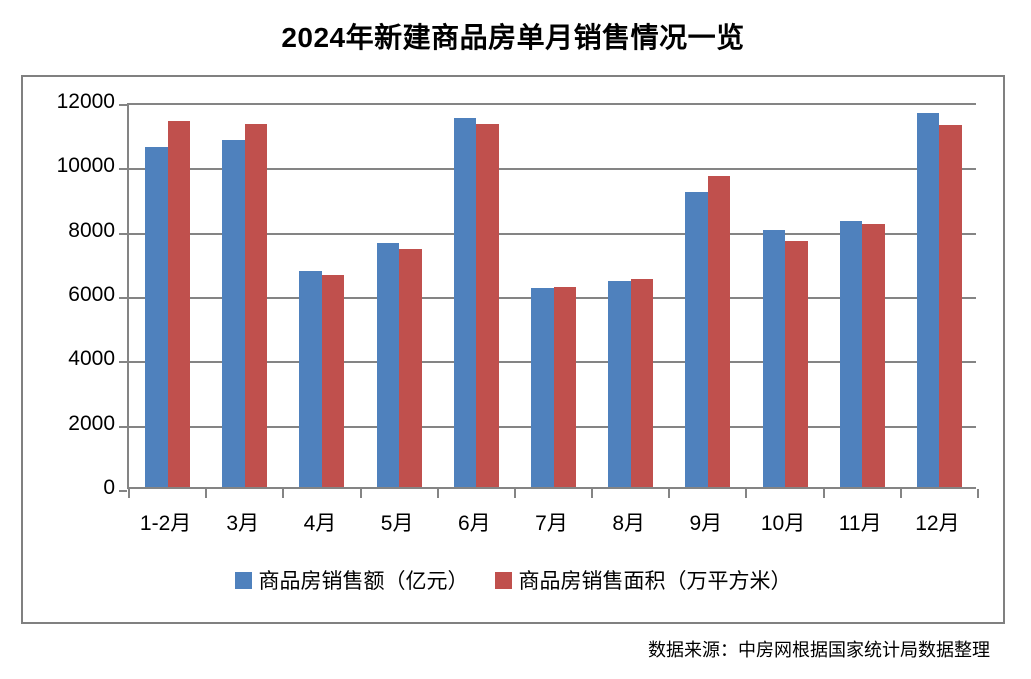 This screenshot has width=1031, height=679. What do you see at coordinates (363, 581) in the screenshot?
I see `legend-label: 商品房销售额（亿元）` at bounding box center [363, 581].